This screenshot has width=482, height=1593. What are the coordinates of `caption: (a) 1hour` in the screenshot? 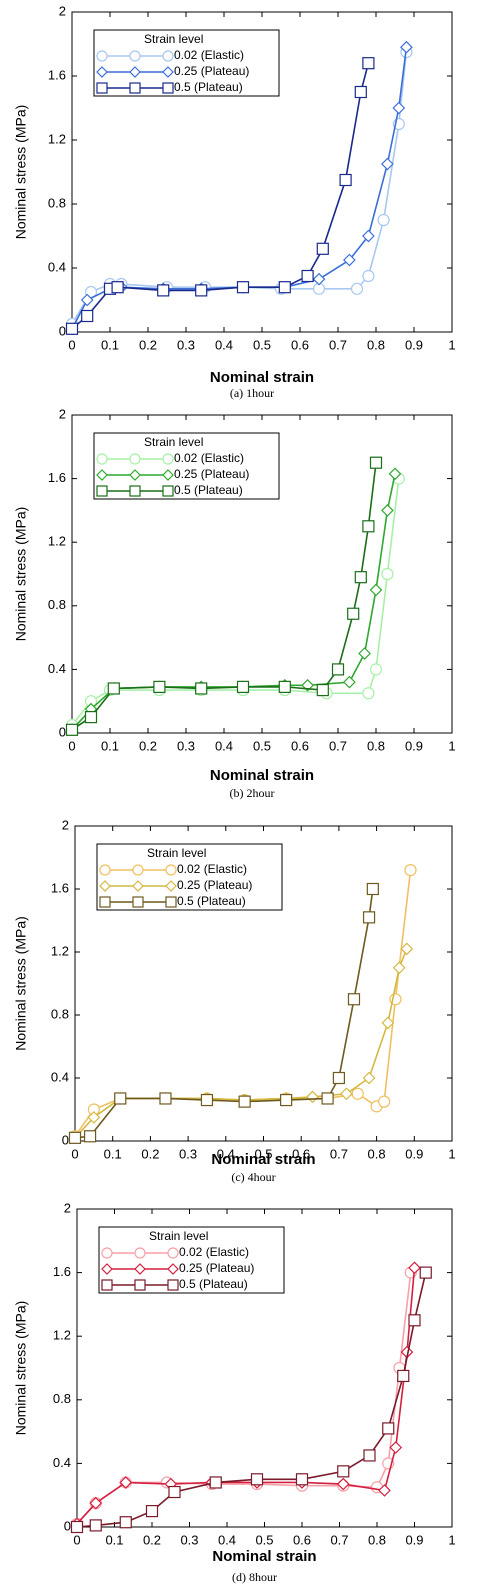 It's located at (252, 393).